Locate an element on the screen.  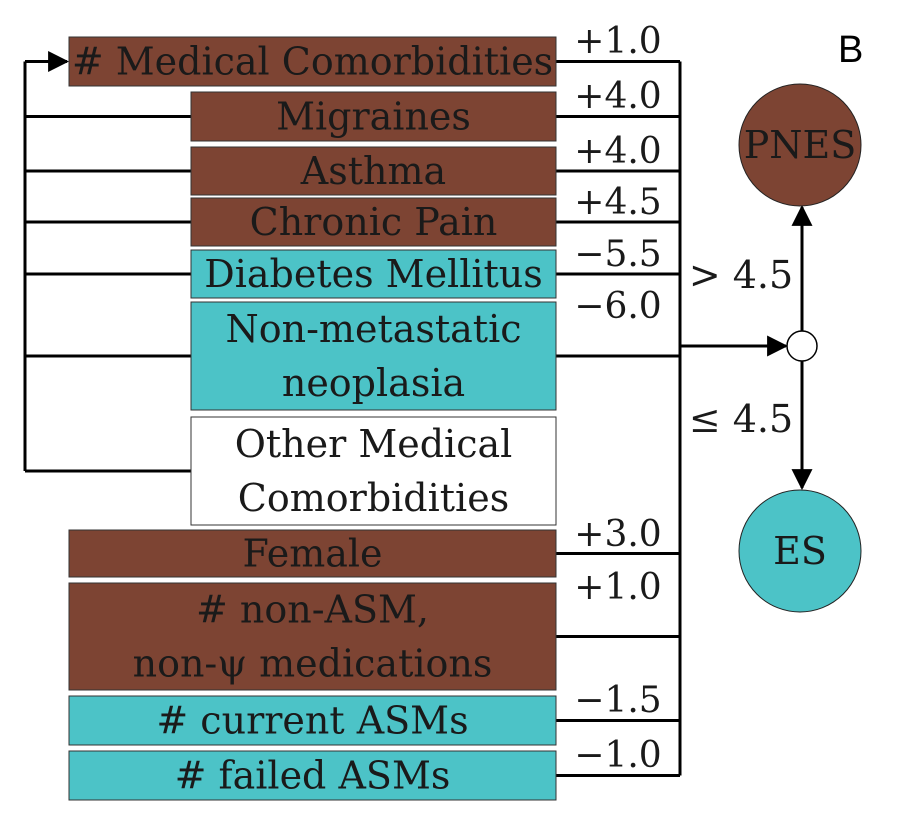
feature-non-metastatic-neoplasia: Non-metastatic neoplasia is located at coordinates (373, 356).